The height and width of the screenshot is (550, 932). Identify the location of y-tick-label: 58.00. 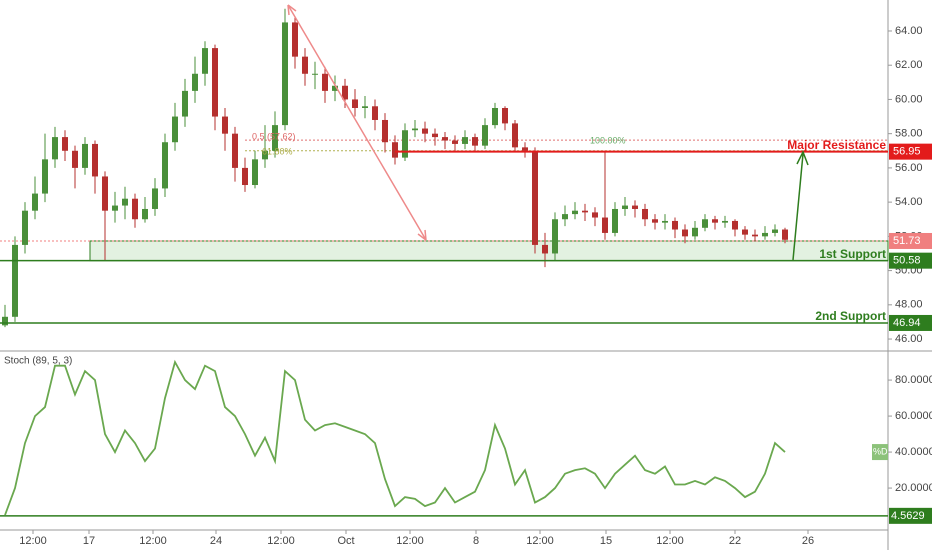
(909, 134).